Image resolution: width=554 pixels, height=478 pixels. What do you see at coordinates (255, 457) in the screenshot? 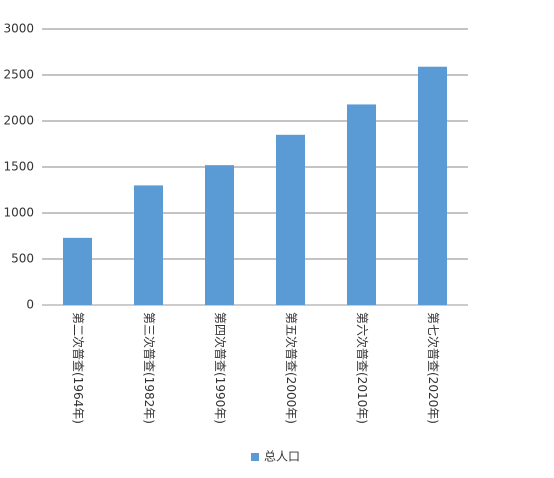
I see `legend-swatch` at bounding box center [255, 457].